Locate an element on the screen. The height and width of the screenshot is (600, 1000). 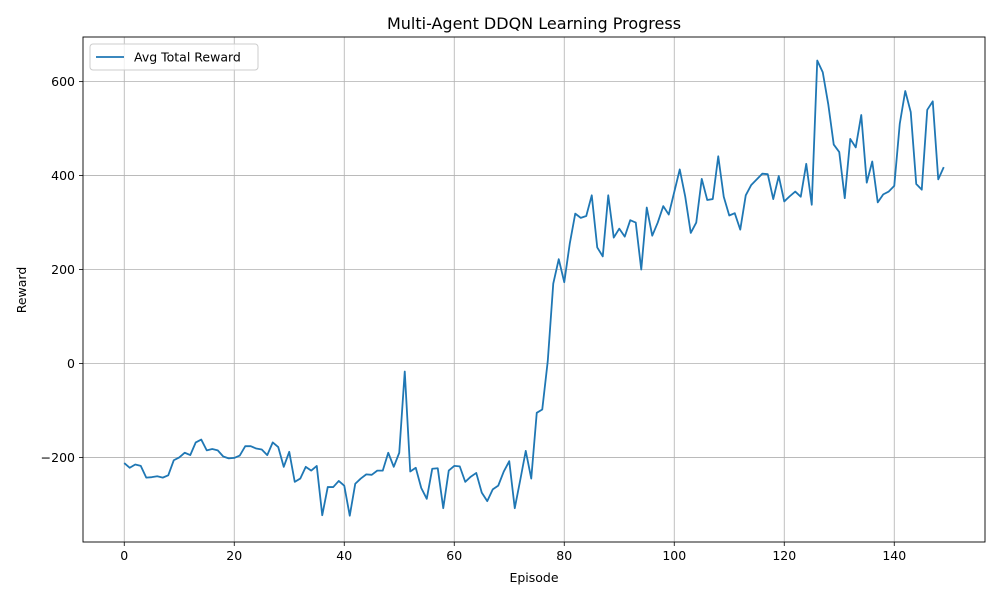
x-axis-ticks: 0 20 40 60 80 100 120 140 is located at coordinates (513, 552).